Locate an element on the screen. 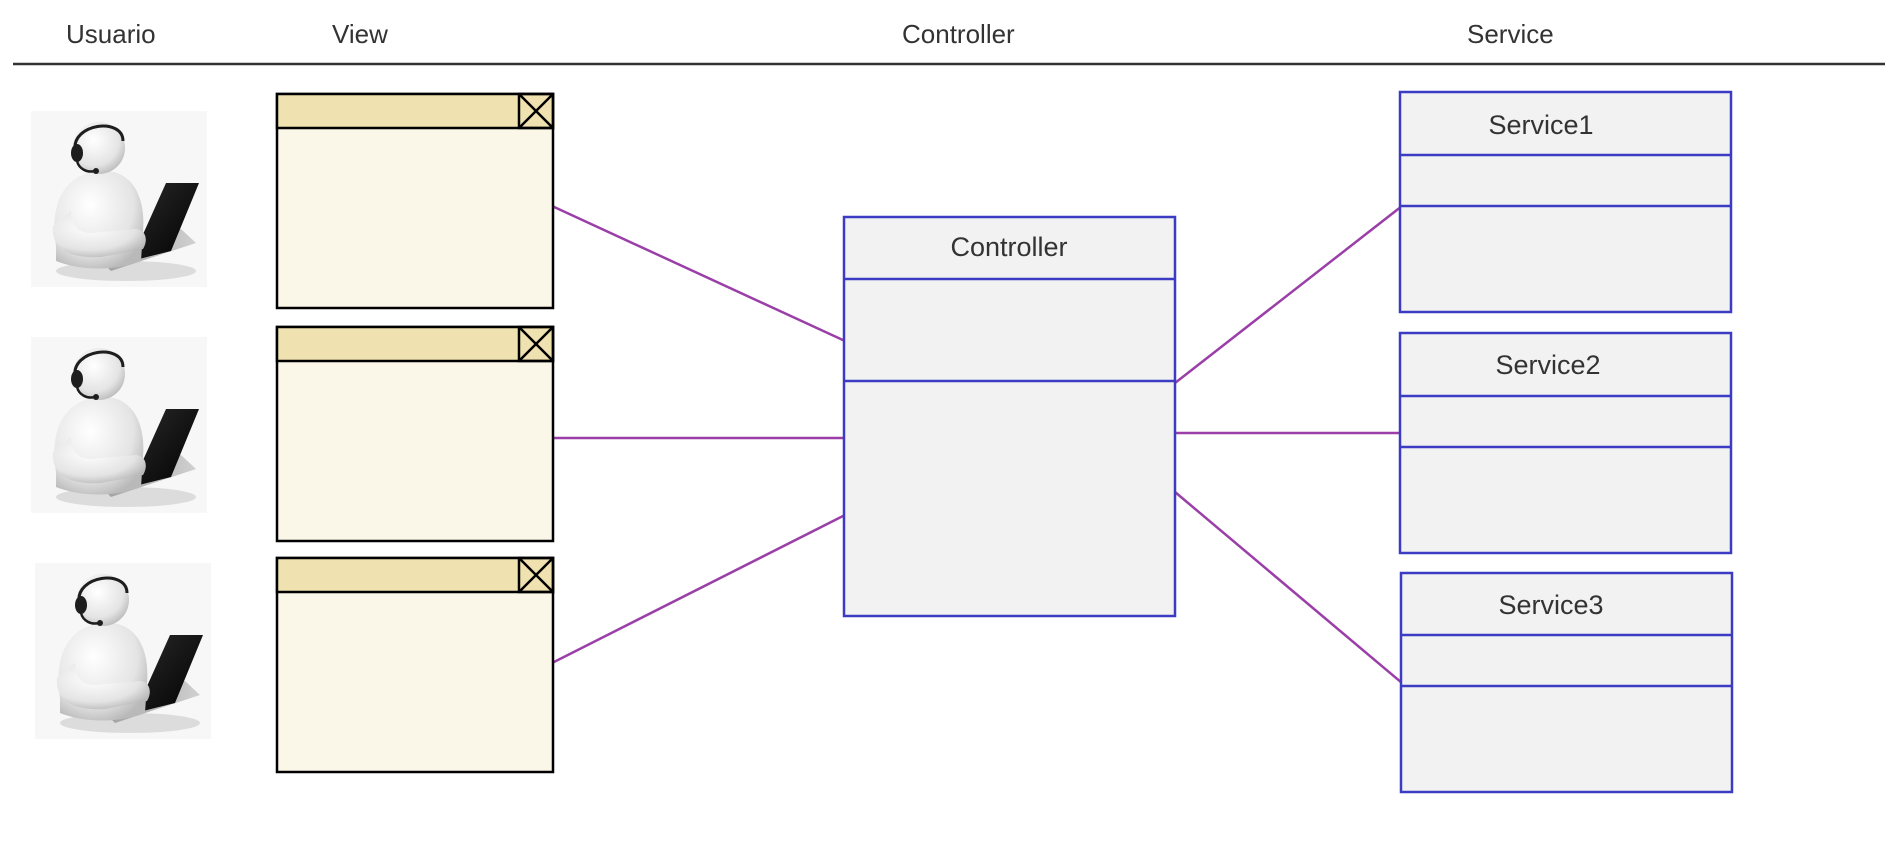 This screenshot has height=850, width=1894. service-box-3: Service3 is located at coordinates (1566, 682).